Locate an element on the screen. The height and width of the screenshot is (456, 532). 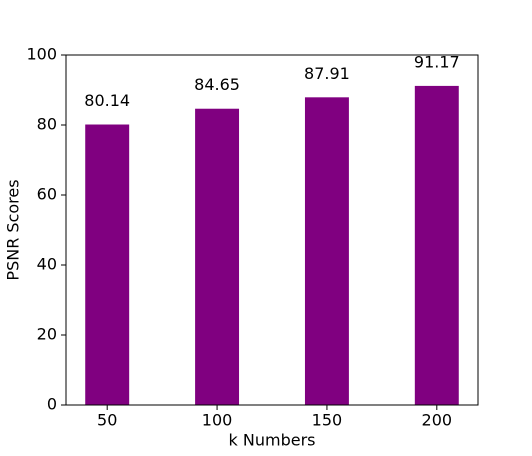
data-label: 91.17 is located at coordinates (437, 61).